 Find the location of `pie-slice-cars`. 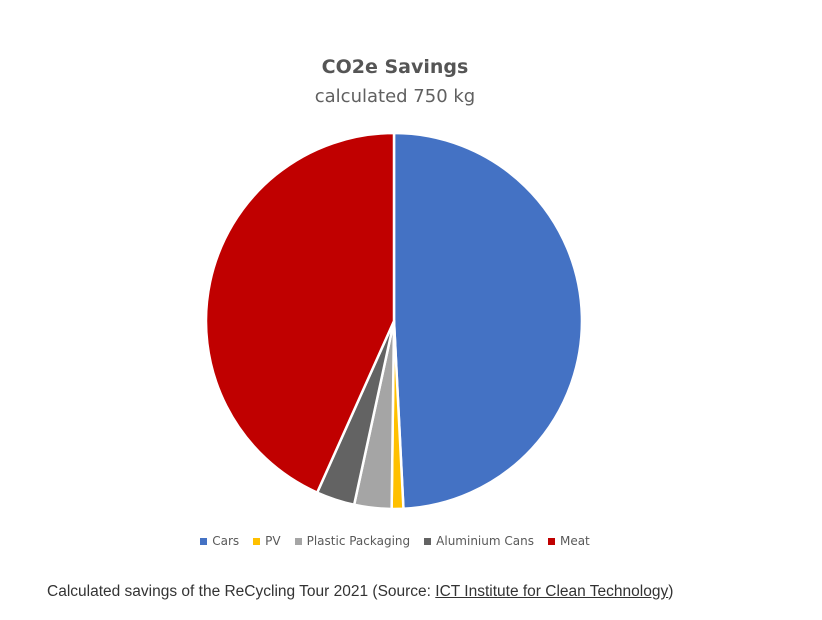

pie-slice-cars is located at coordinates (488, 321).